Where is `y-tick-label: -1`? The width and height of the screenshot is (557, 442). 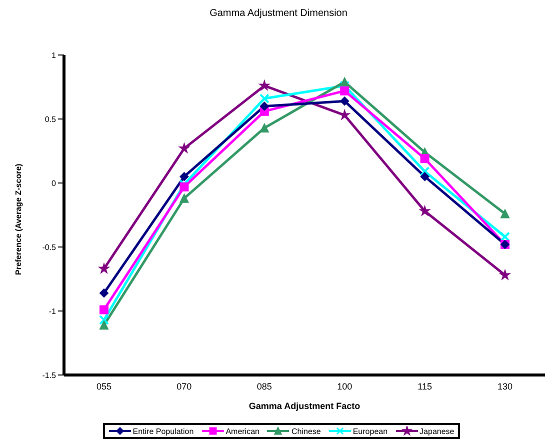
y-tick-label: -1 is located at coordinates (52, 311).